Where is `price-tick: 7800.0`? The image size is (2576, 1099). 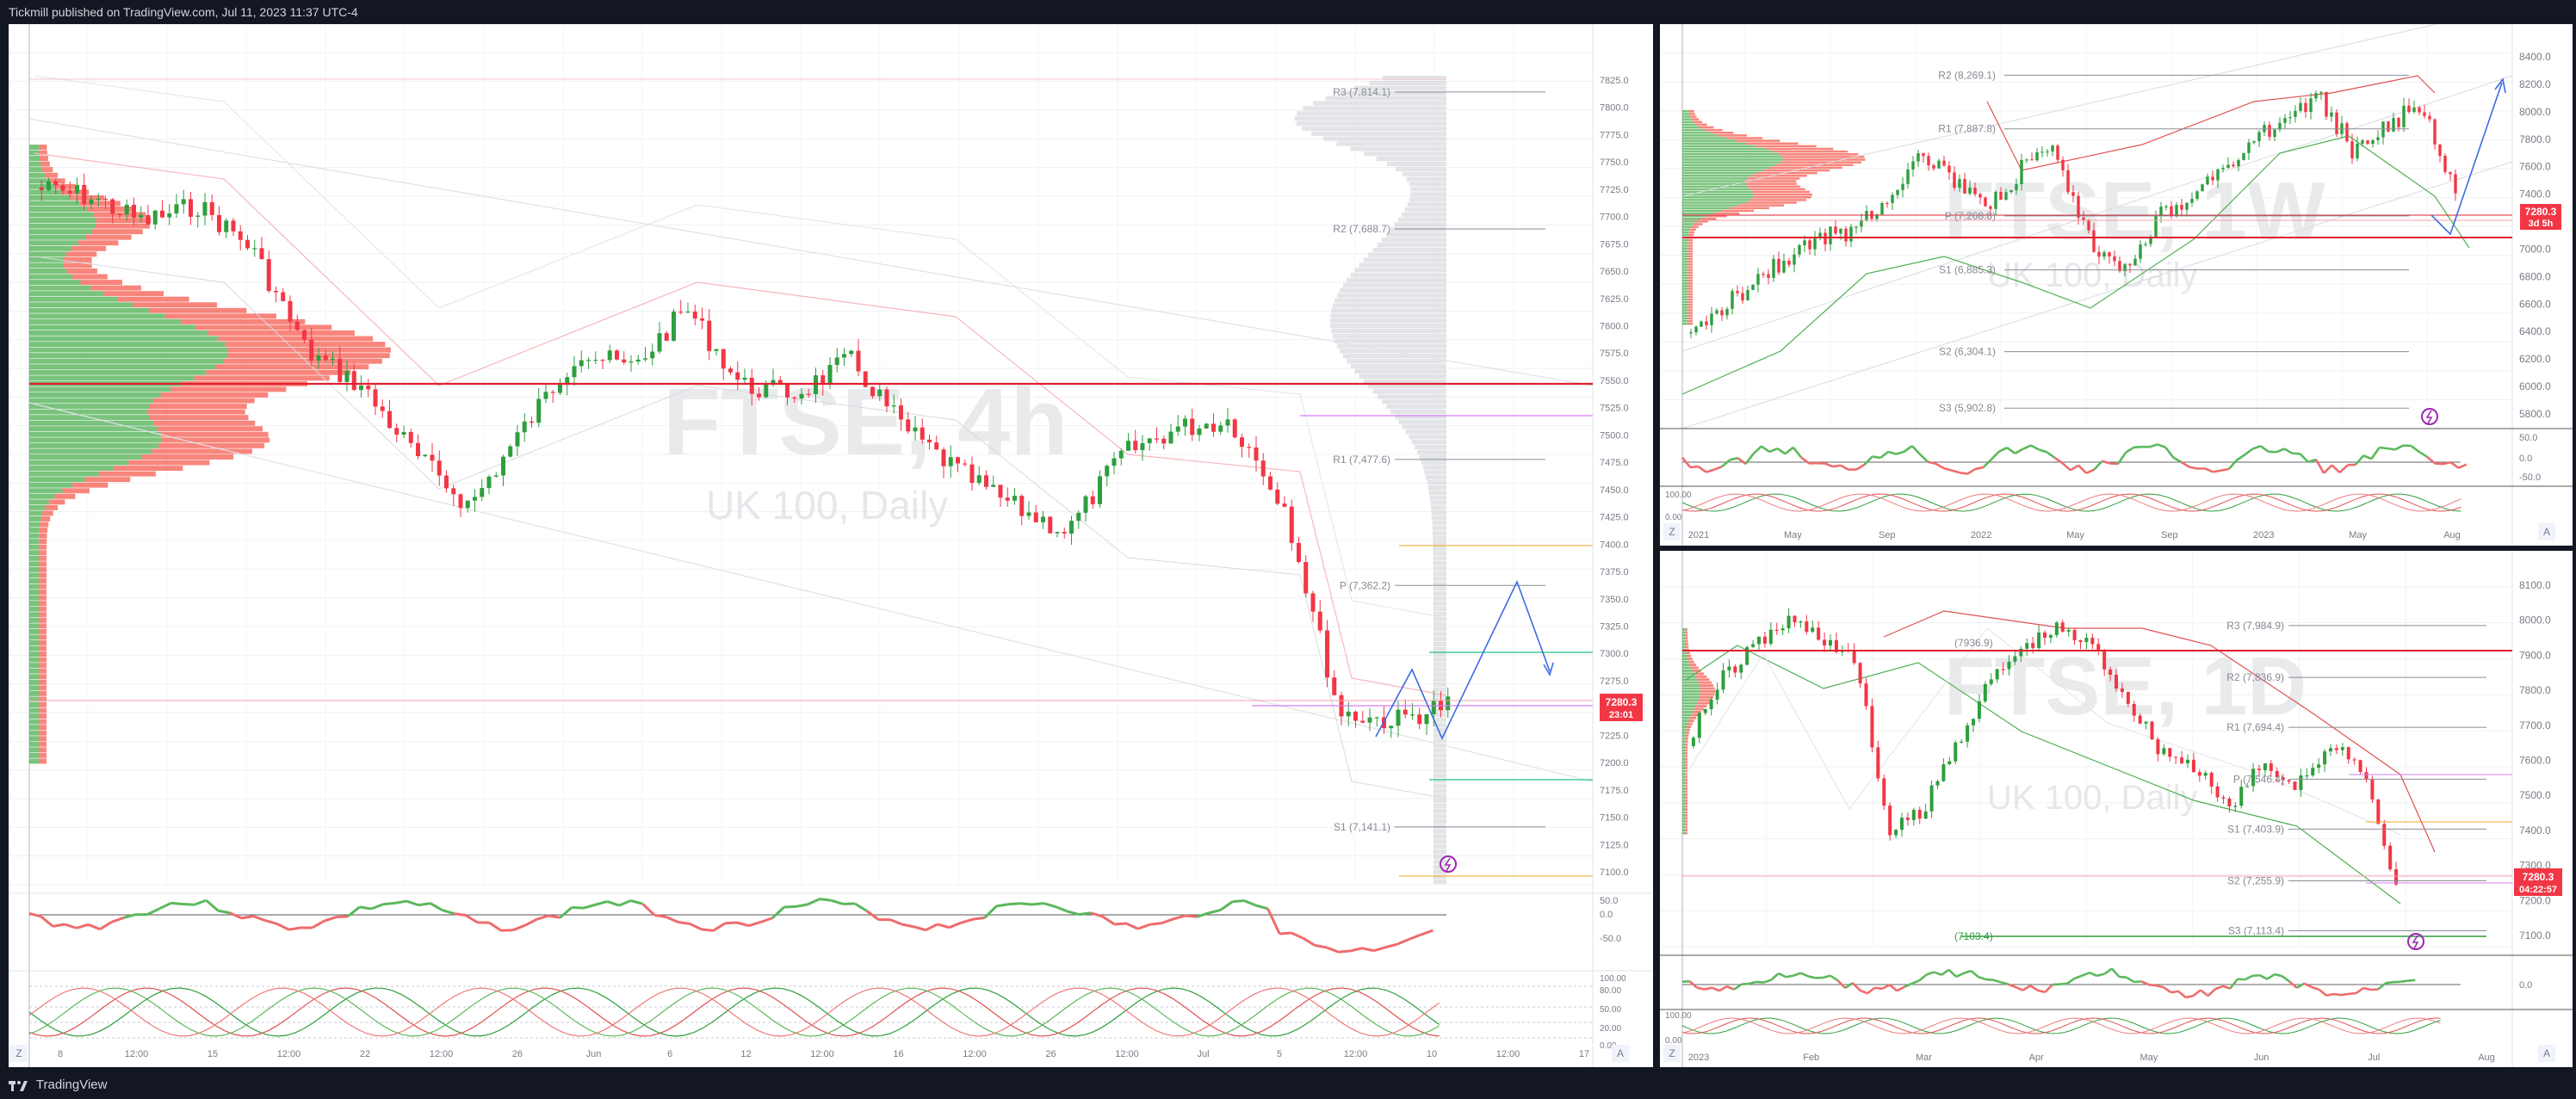
price-tick: 7800.0 is located at coordinates (2535, 690).